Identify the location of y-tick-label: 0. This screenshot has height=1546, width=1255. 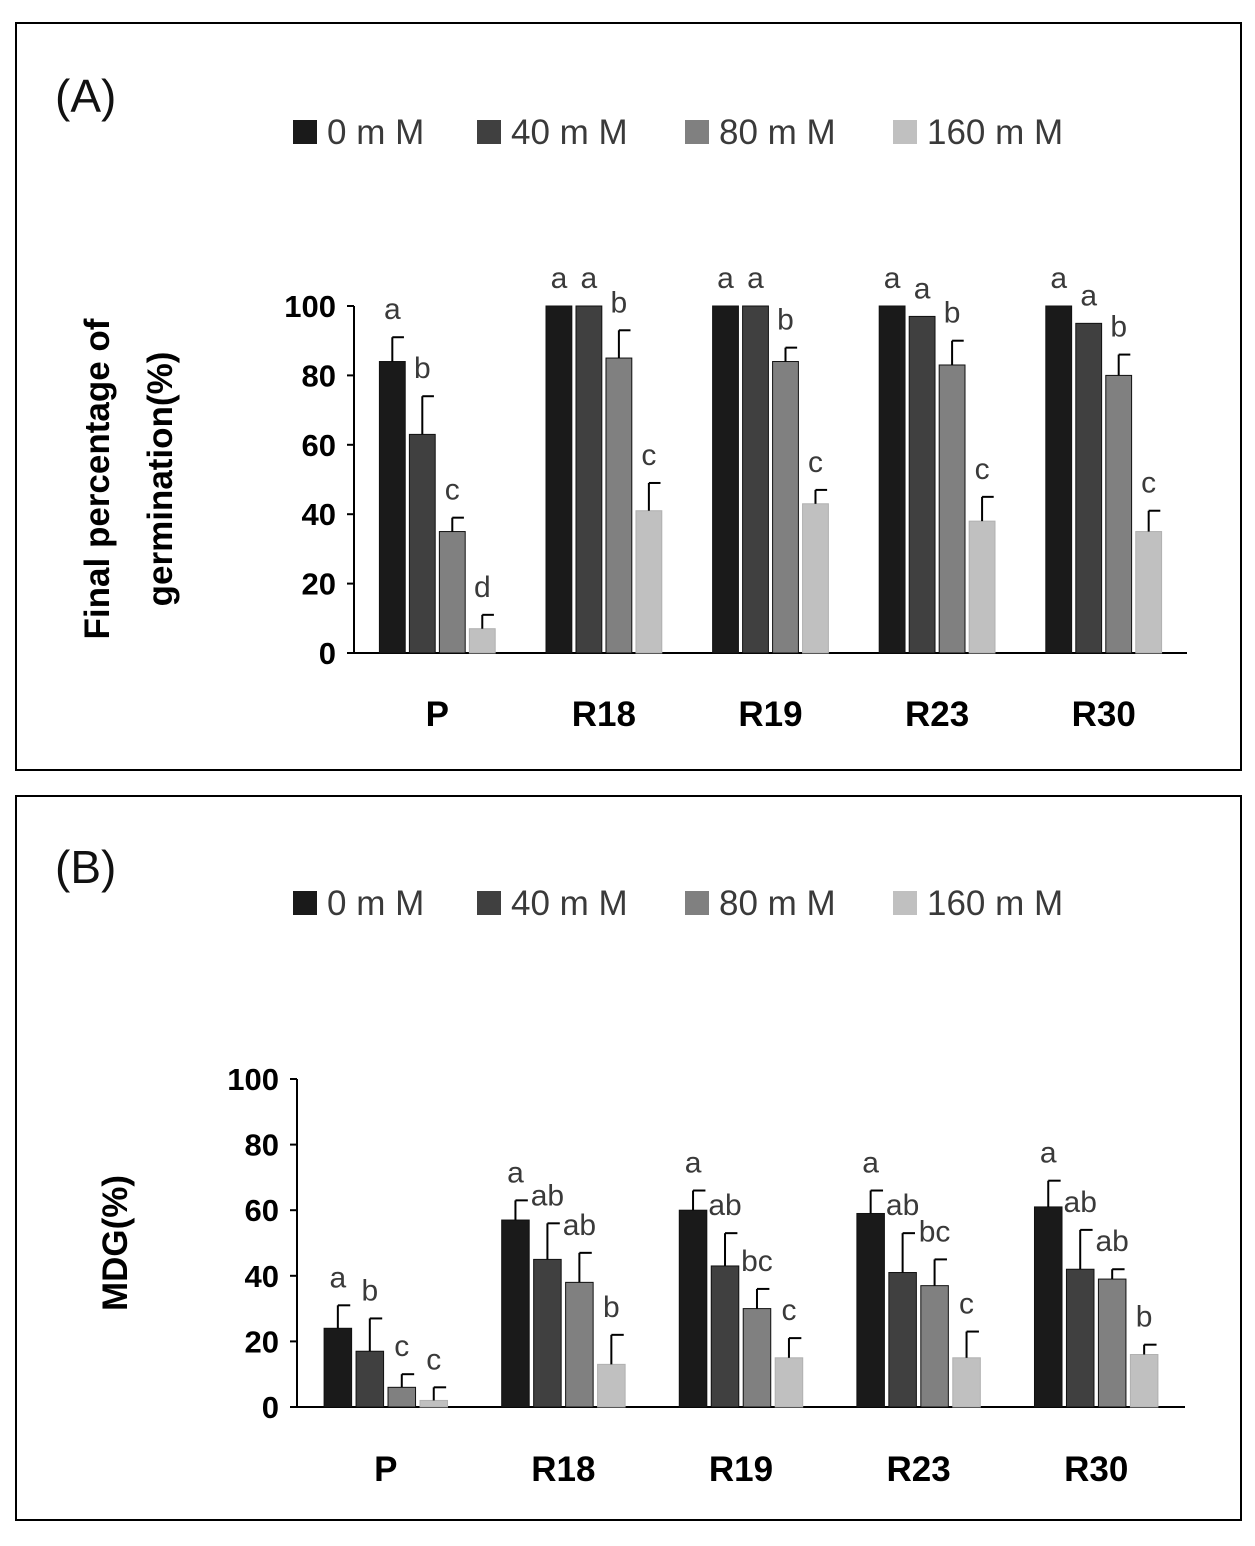
(327, 653).